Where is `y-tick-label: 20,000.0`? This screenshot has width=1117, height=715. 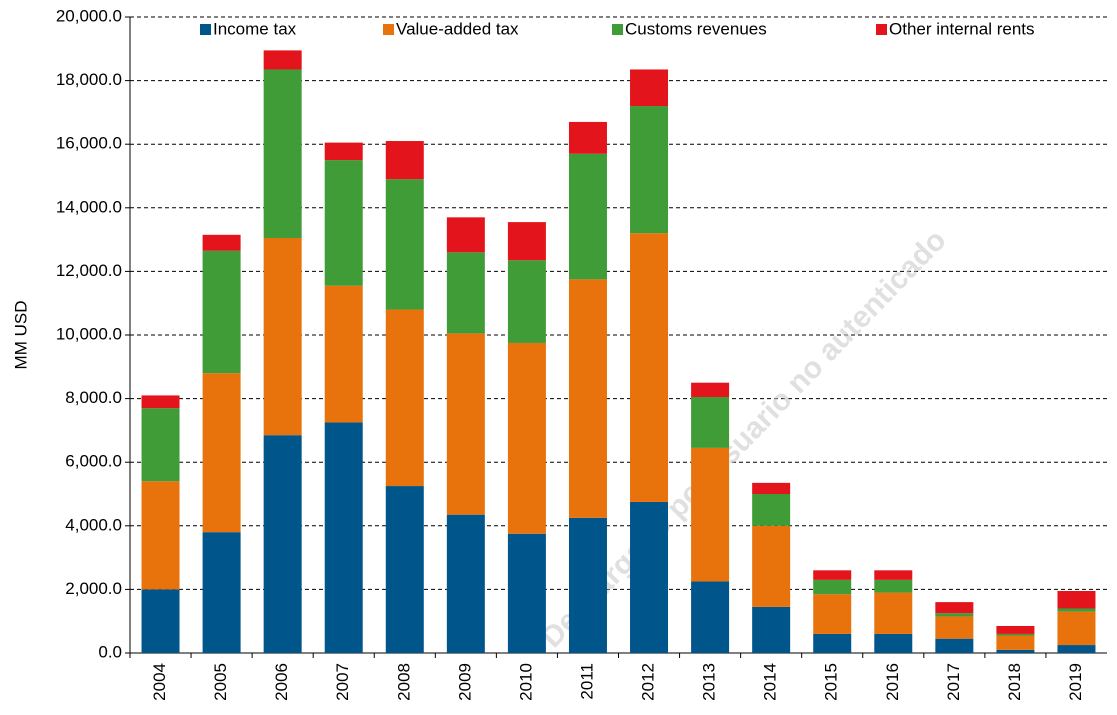 y-tick-label: 20,000.0 is located at coordinates (89, 15).